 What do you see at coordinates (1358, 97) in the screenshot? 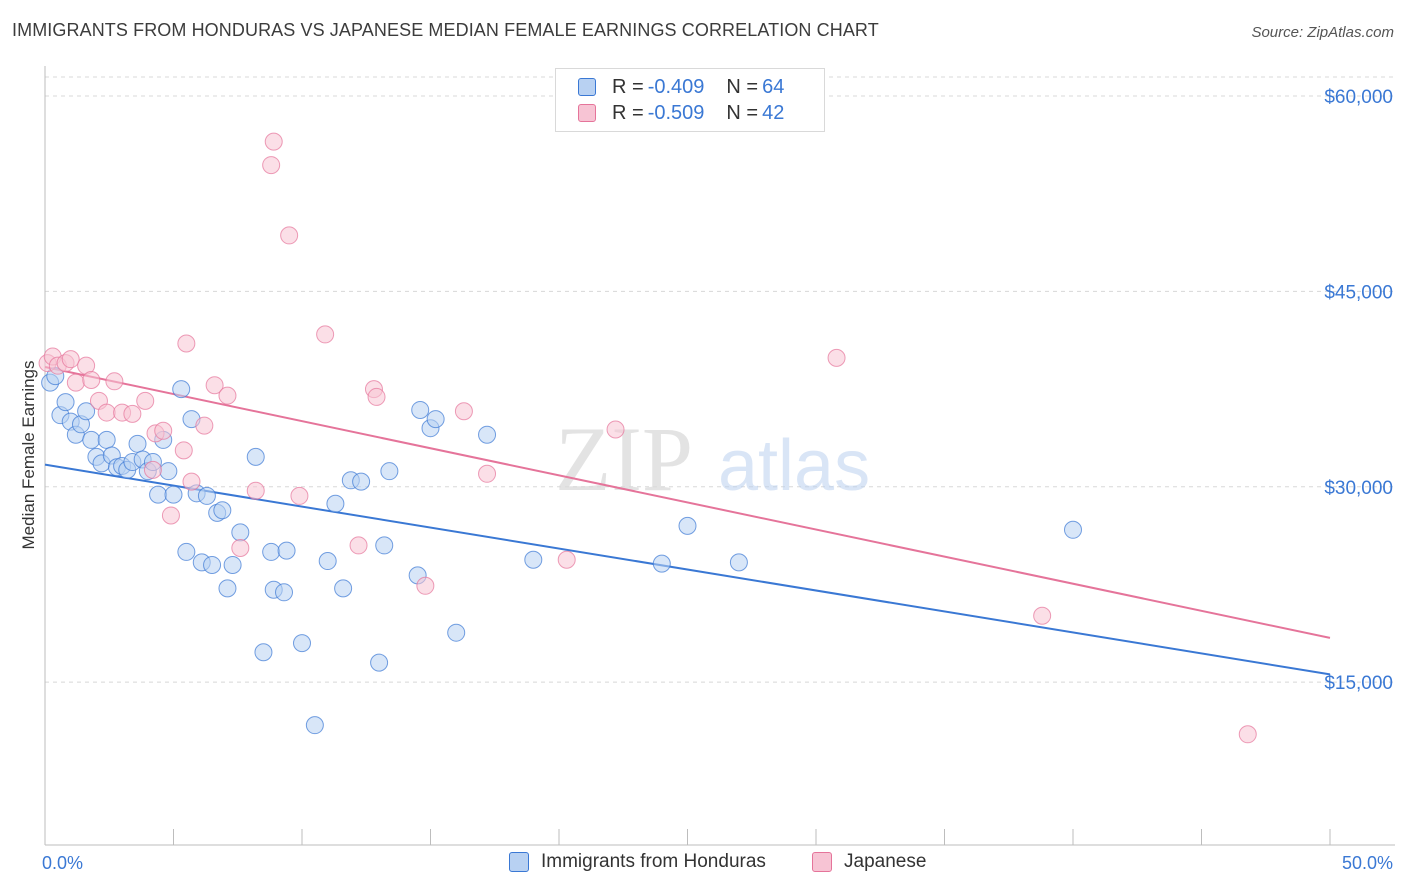
I see `y-tick-label-3: $60,000` at bounding box center [1358, 97].